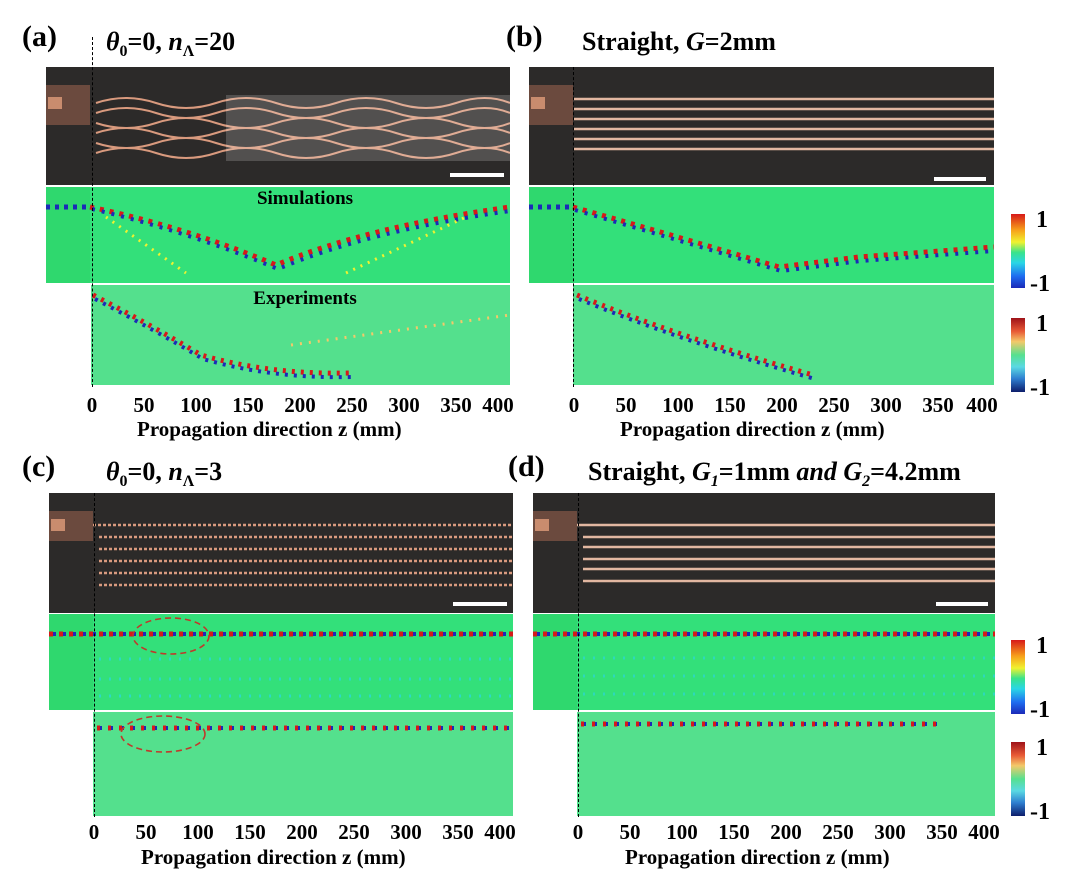 The width and height of the screenshot is (1079, 872). Describe the element at coordinates (679, 41) in the screenshot. I see `panel-b-title: Straight, G=2mm` at that location.